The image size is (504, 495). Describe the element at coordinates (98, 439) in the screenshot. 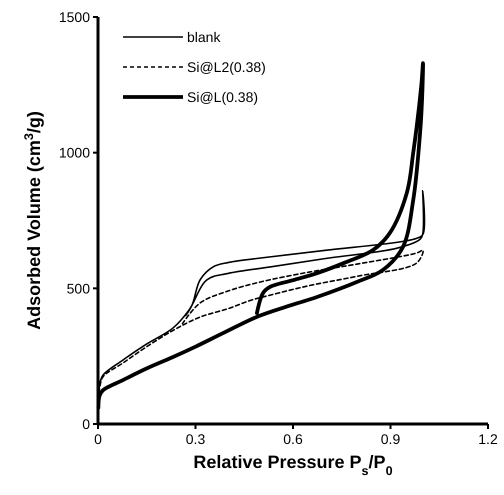

I see `x-tick-label: 0` at that location.